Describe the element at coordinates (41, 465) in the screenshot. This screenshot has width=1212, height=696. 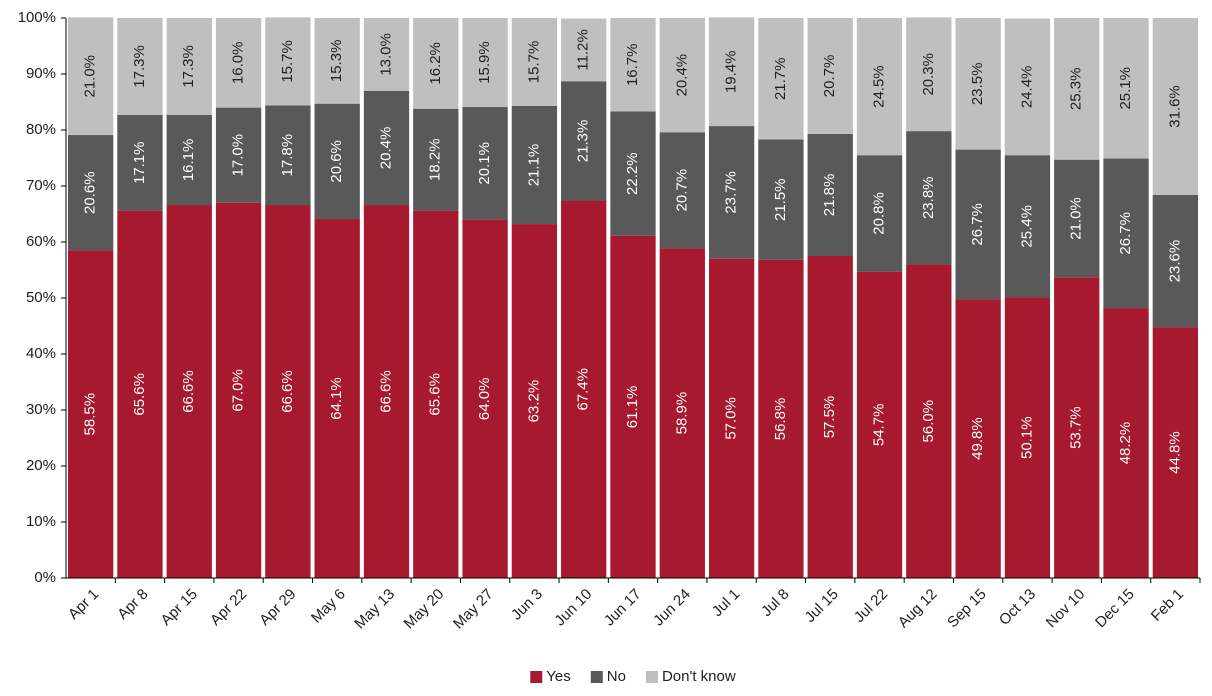
I see `y-tick-label: 20%` at that location.